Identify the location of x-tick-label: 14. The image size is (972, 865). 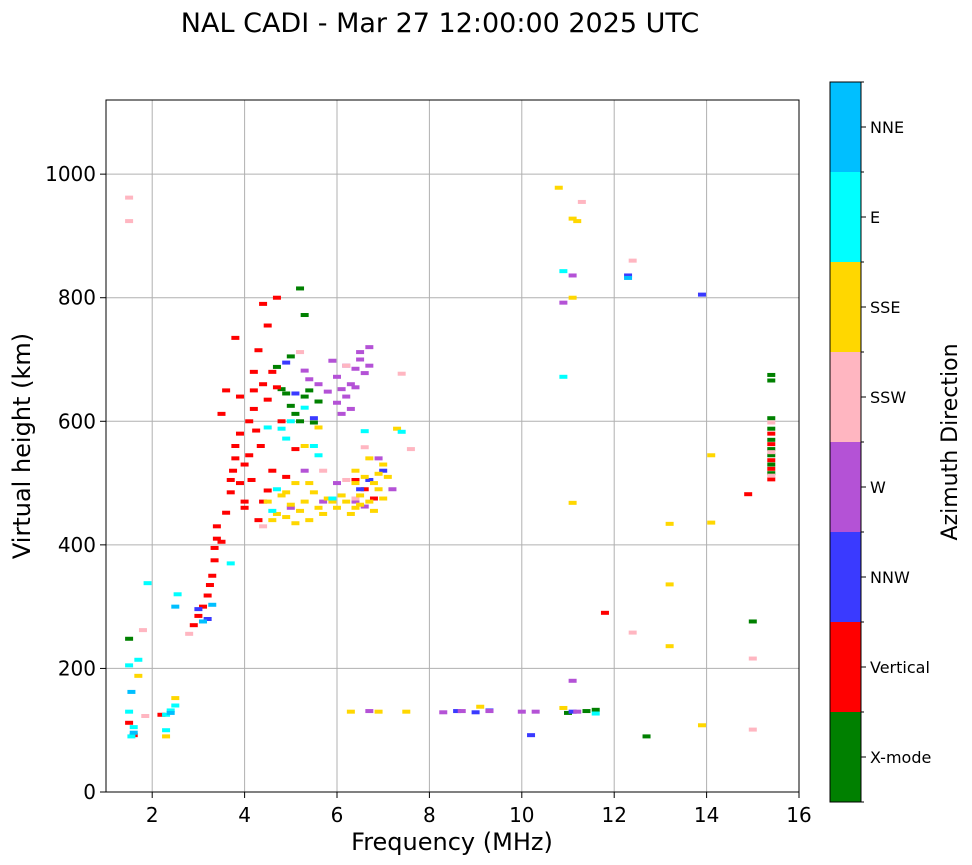
(706, 815).